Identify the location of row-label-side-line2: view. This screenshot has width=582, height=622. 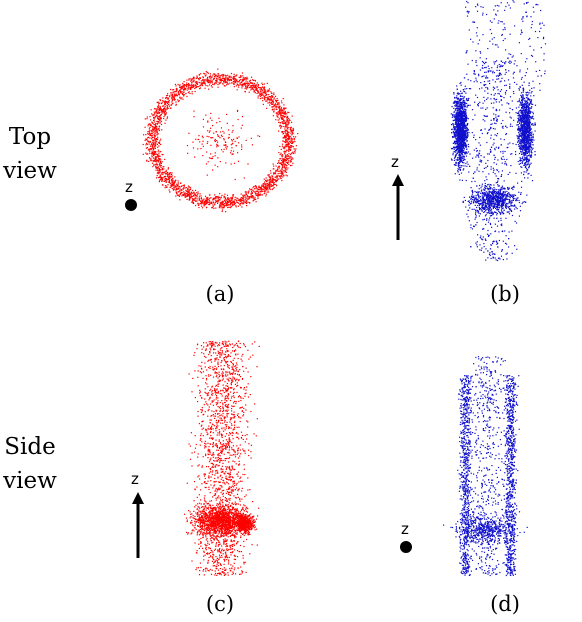
(30, 481).